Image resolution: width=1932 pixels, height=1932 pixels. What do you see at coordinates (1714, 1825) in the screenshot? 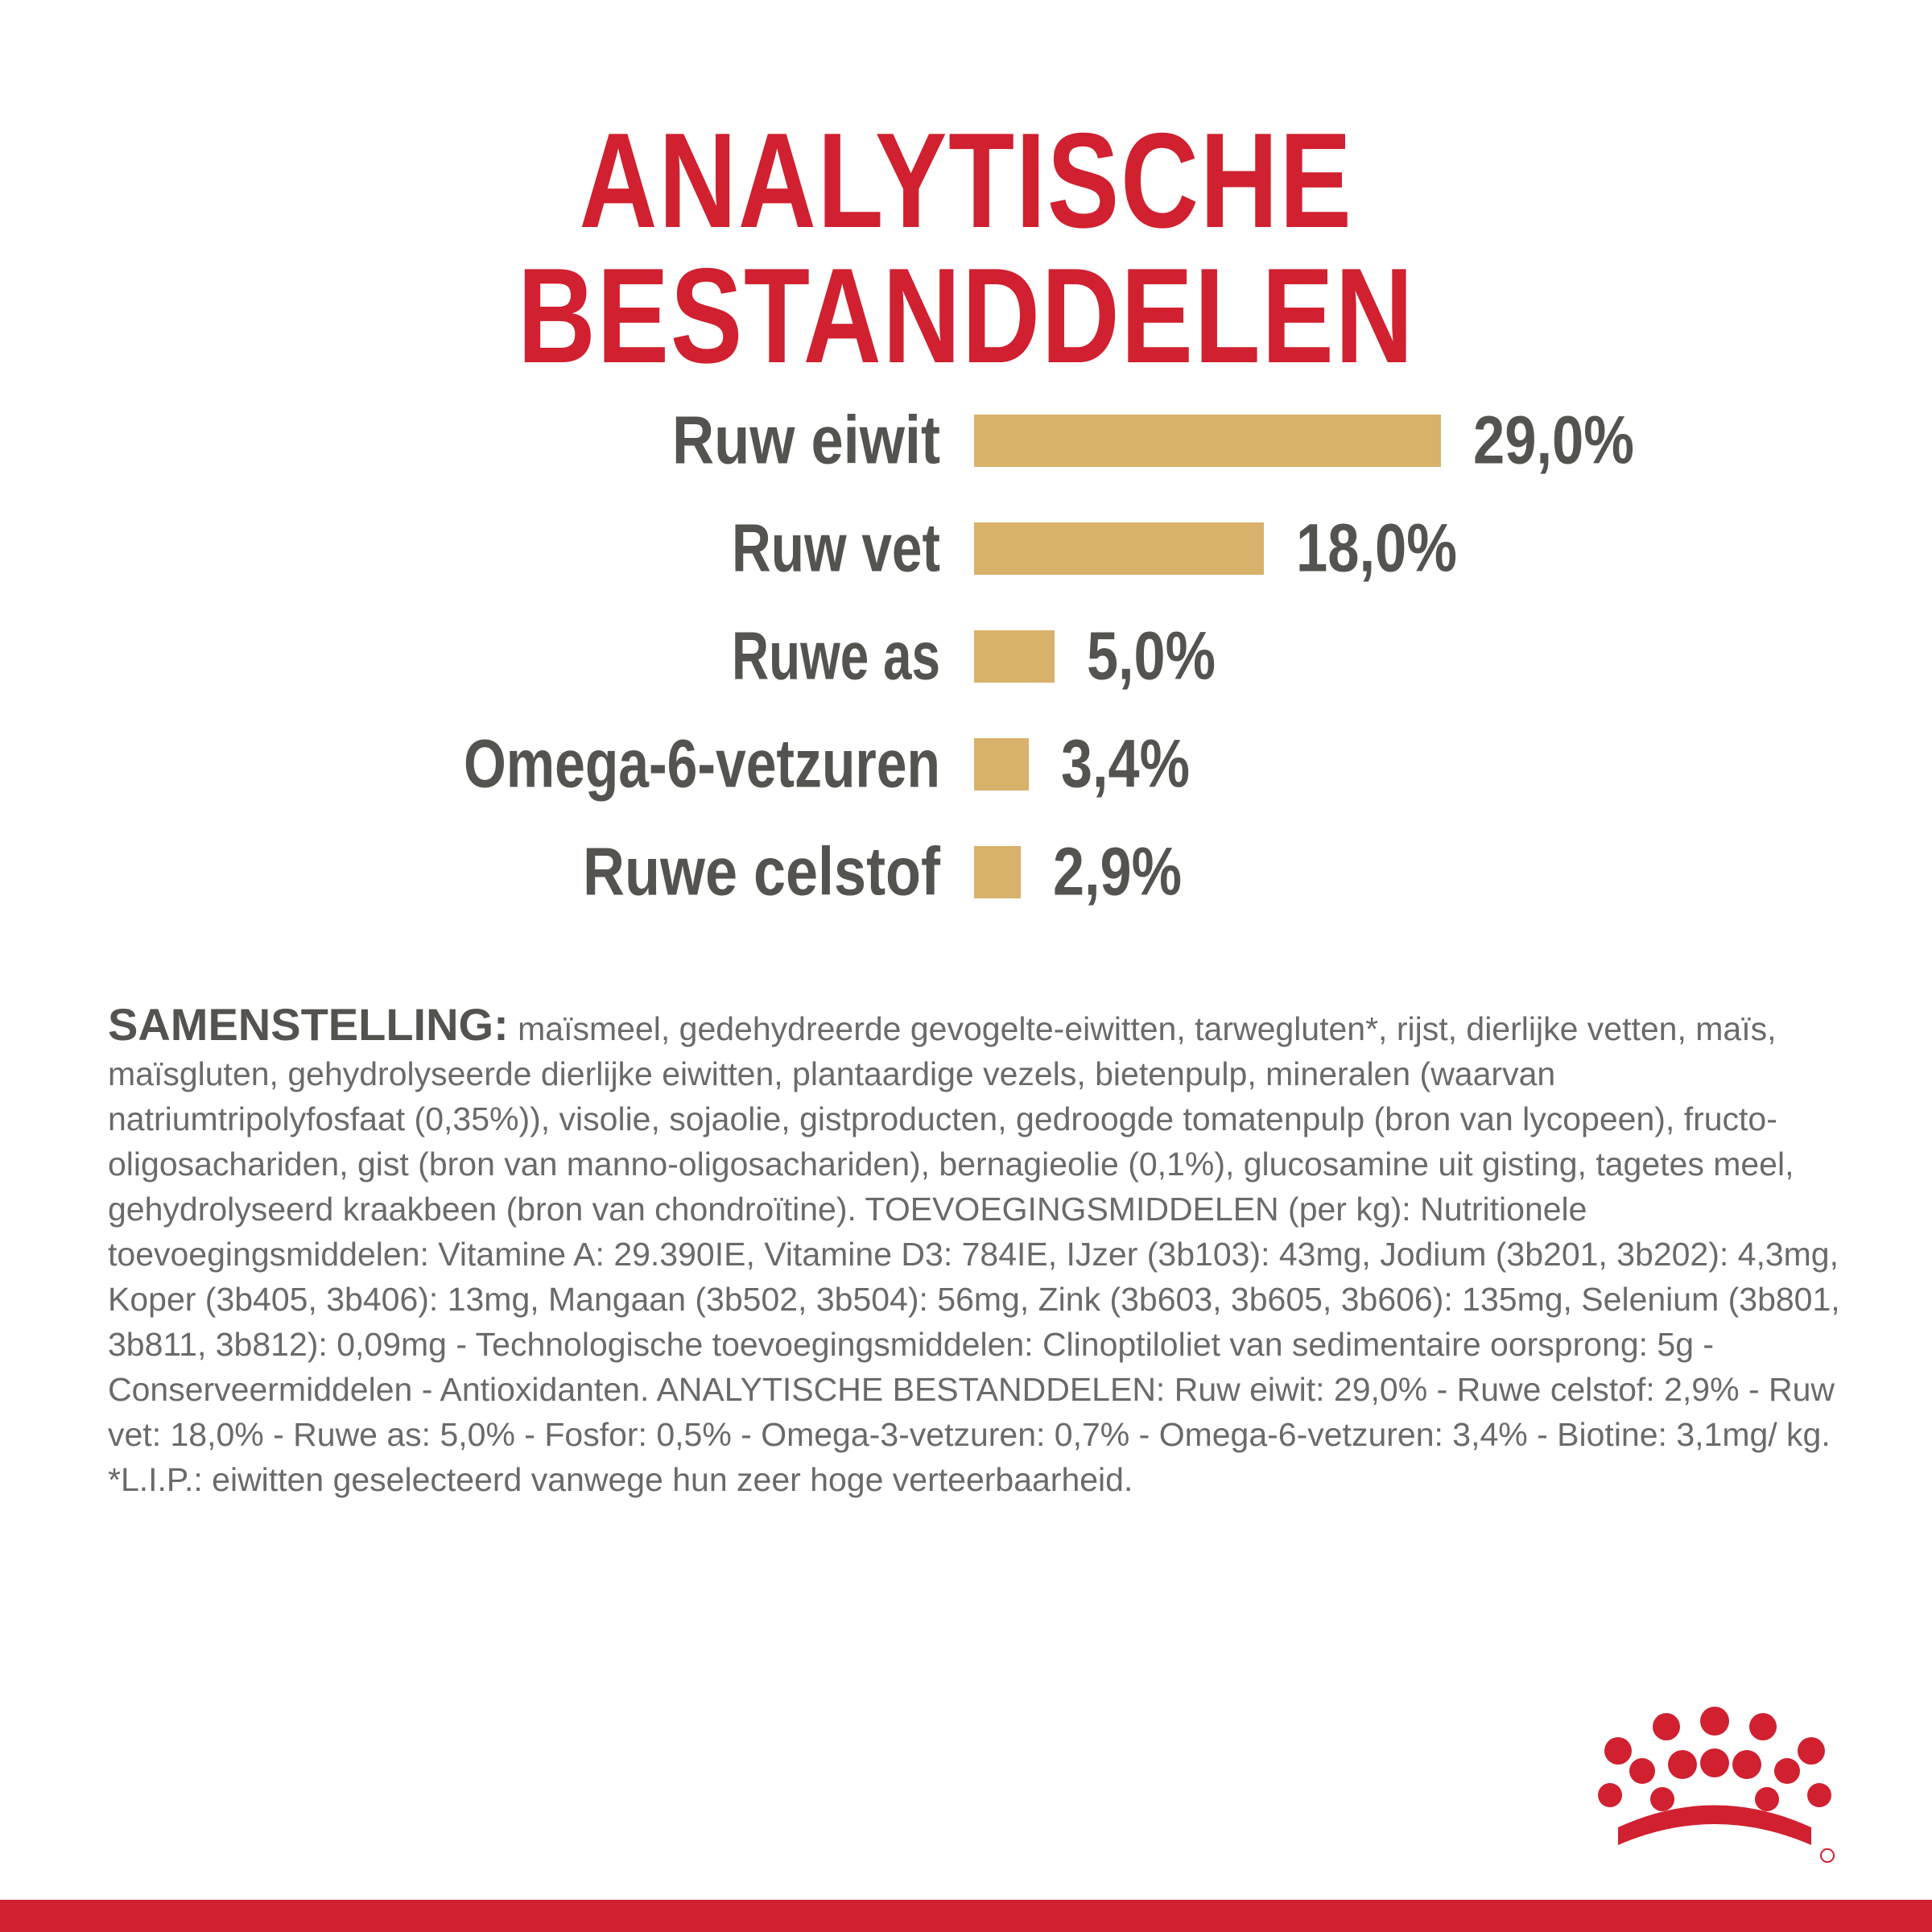
I see `logo-base-curve` at bounding box center [1714, 1825].